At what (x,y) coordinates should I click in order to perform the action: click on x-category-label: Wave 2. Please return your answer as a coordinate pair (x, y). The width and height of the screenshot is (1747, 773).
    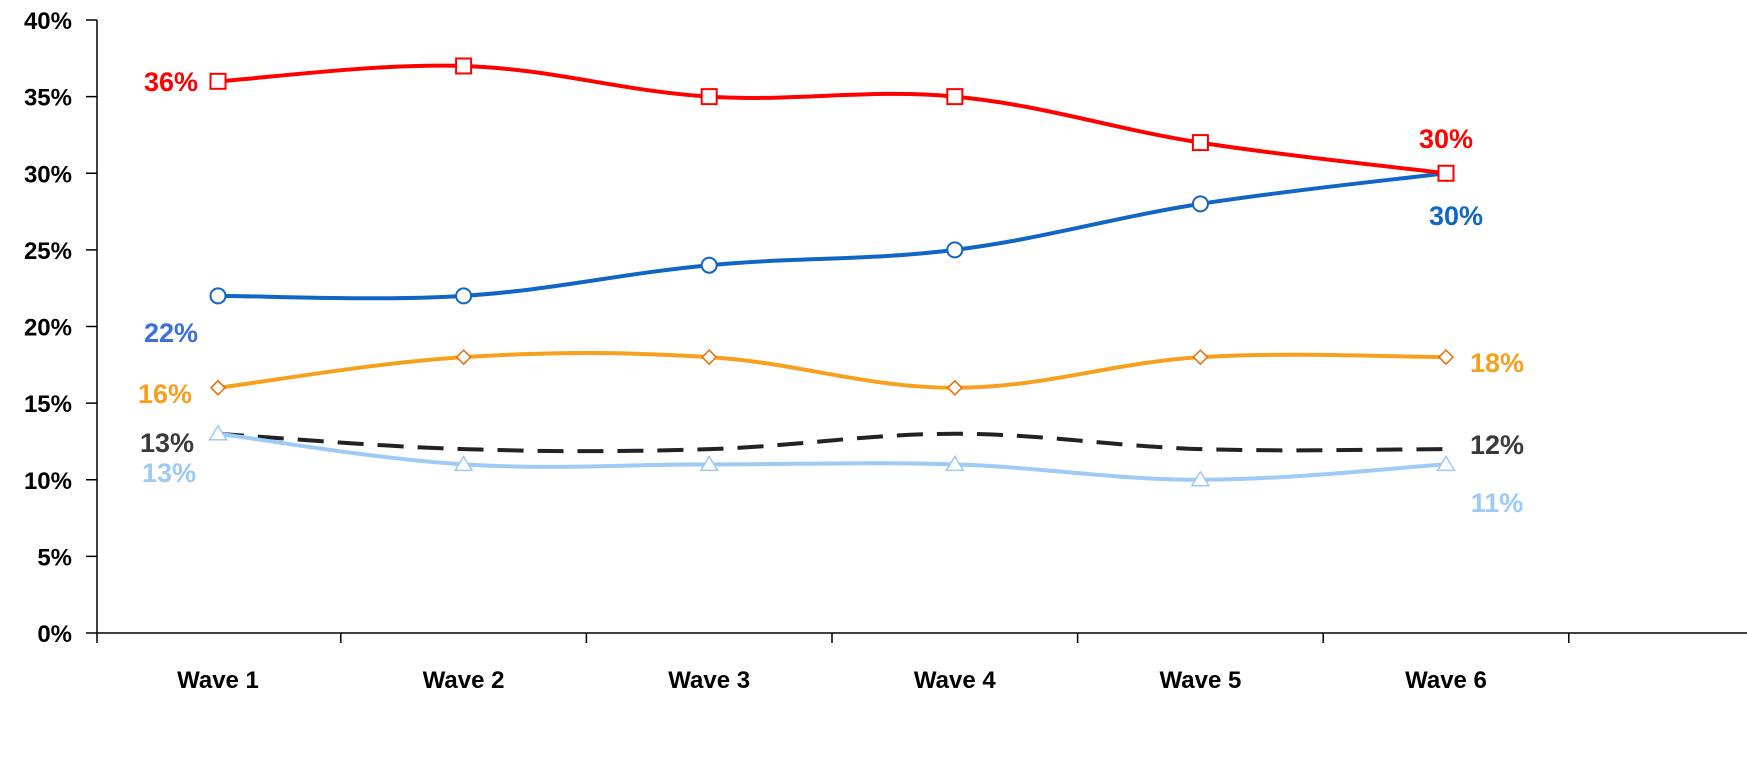
    Looking at the image, I should click on (464, 680).